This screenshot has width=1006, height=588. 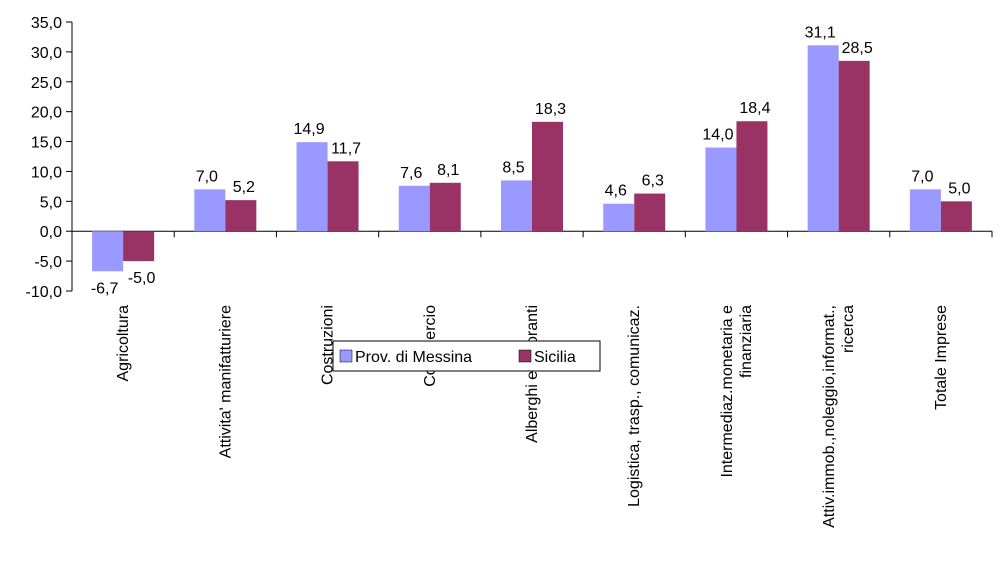 What do you see at coordinates (346, 356) in the screenshot?
I see `legend-swatch-prov-messina` at bounding box center [346, 356].